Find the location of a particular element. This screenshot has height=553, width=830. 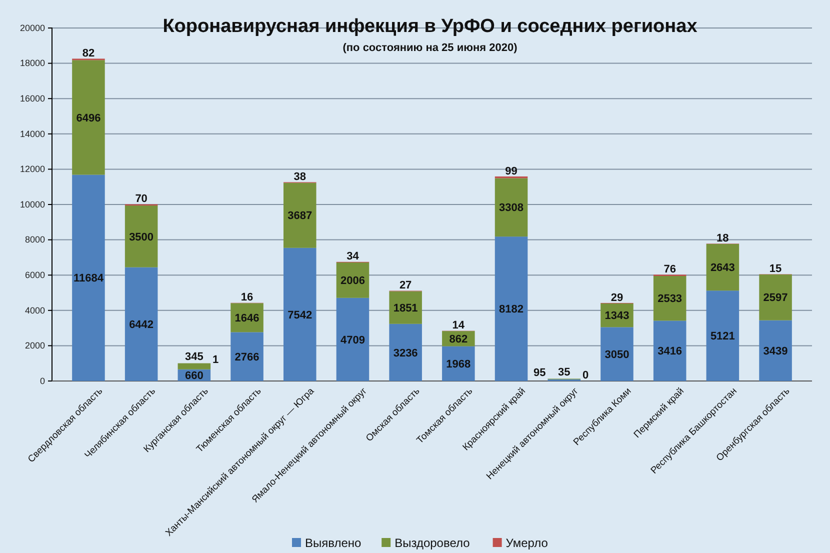

data-label: 82 is located at coordinates (88, 54).